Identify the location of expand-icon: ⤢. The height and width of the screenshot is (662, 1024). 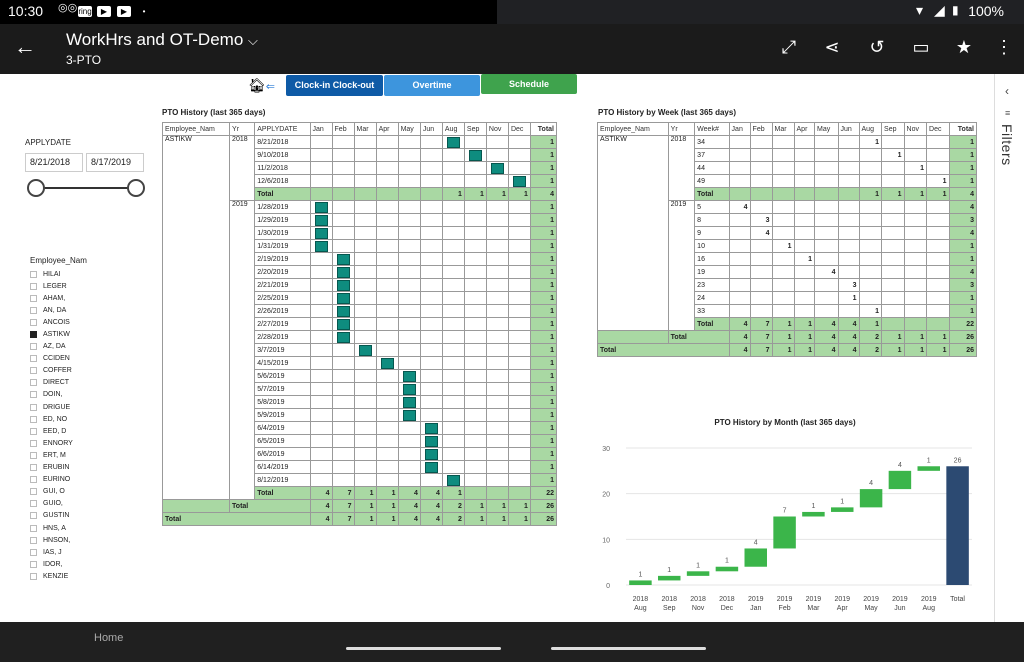
(789, 47).